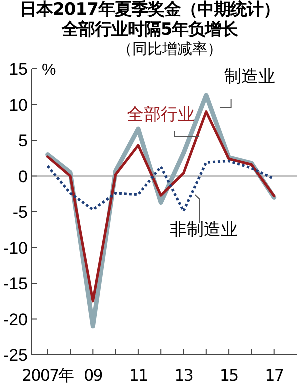  Describe the element at coordinates (23, 176) in the screenshot. I see `y-tick-label: 0` at that location.